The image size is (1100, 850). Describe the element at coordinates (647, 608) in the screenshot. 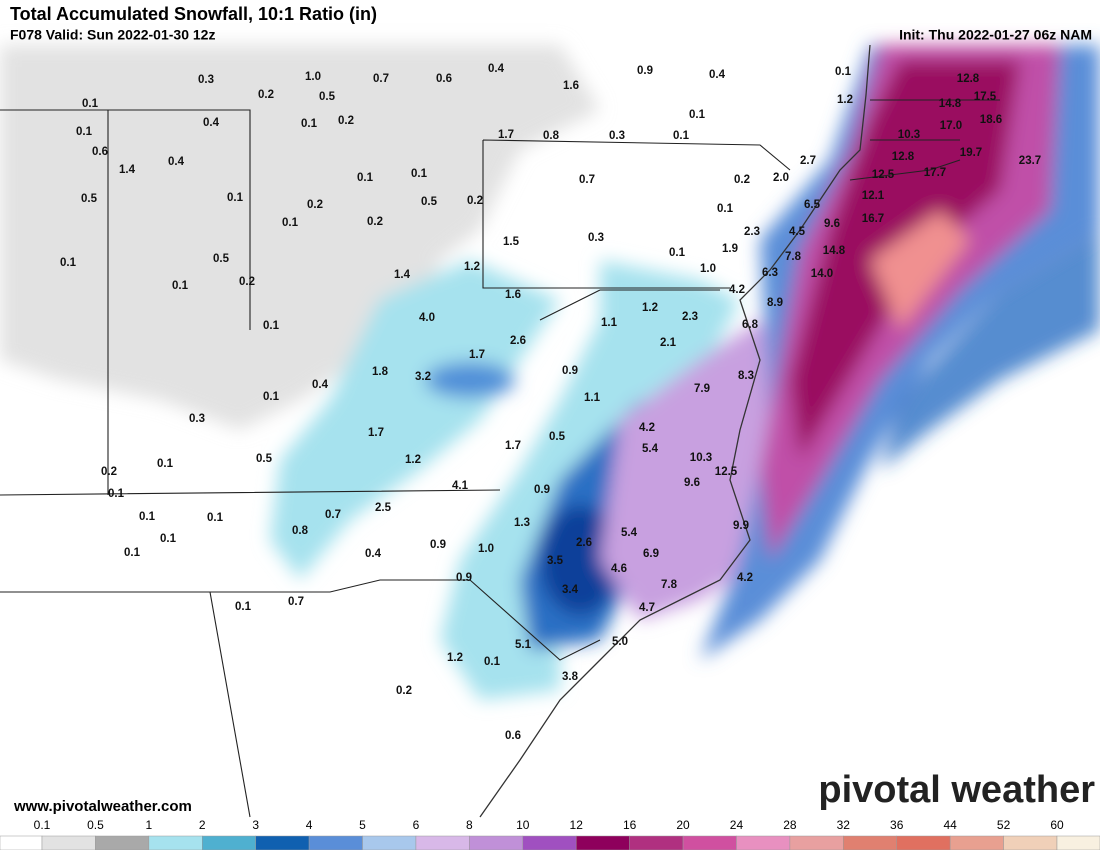

I see `snow-total-label: 4.7` at that location.